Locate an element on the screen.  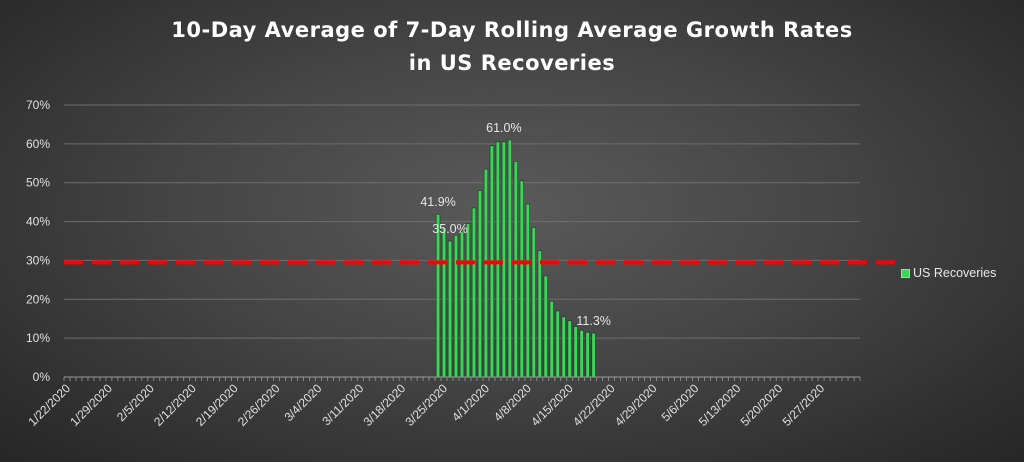
y-tick-label: 60% is located at coordinates (38, 144).